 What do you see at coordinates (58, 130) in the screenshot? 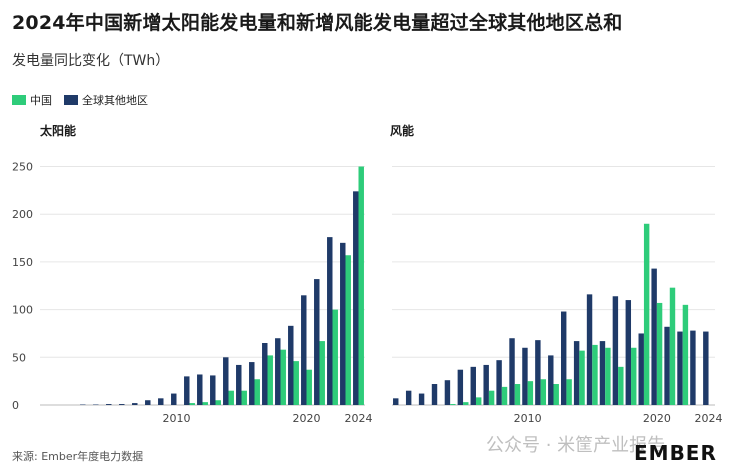
I see `panel-title: 太阳能` at bounding box center [58, 130].